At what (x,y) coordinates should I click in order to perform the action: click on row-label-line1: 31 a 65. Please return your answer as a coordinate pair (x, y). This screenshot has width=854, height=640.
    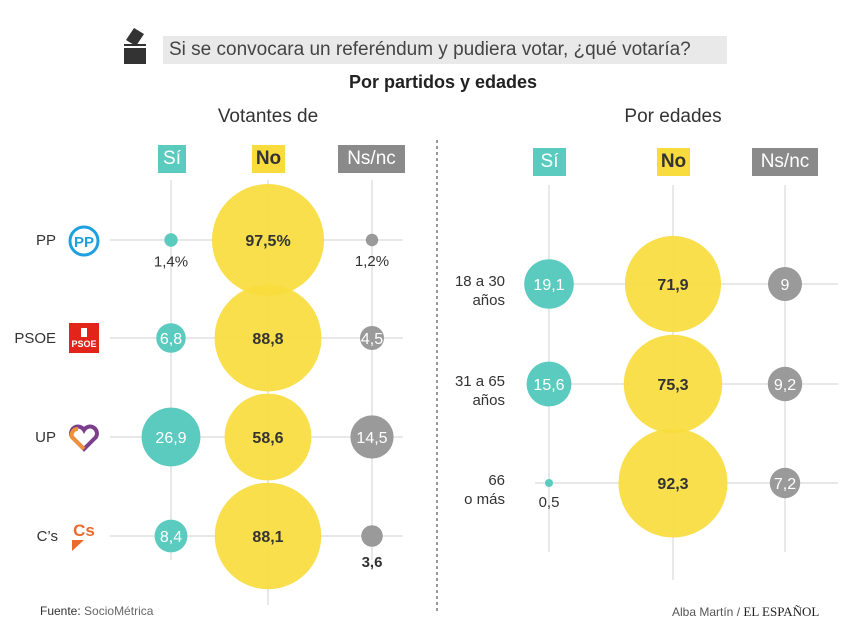
    Looking at the image, I should click on (479, 381).